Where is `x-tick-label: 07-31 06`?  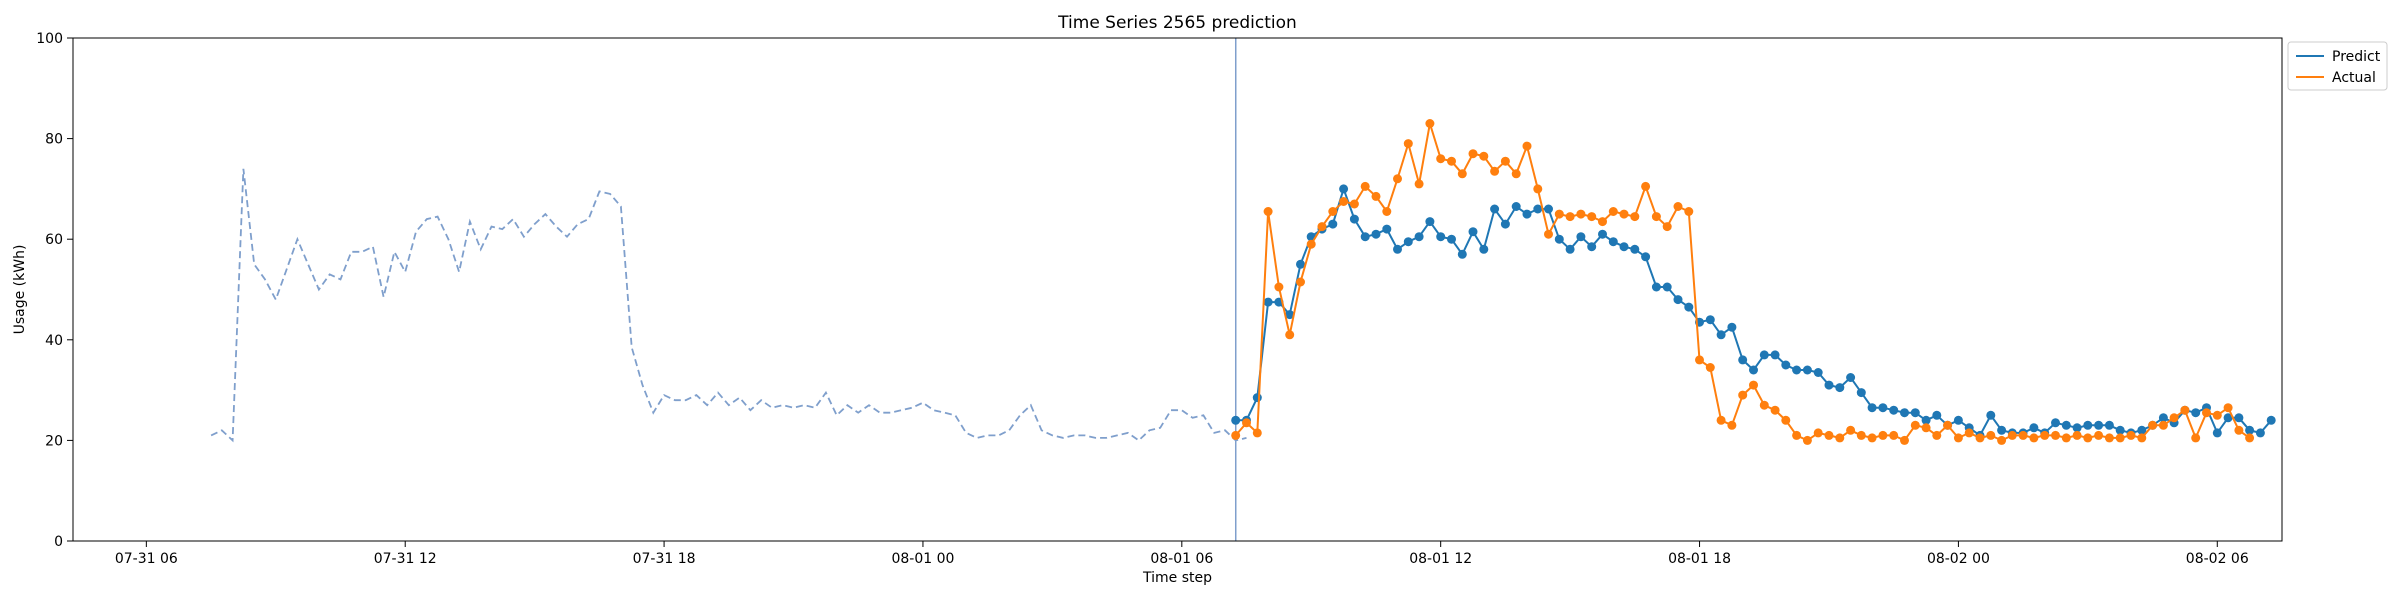
x-tick-label: 07-31 06 is located at coordinates (146, 559).